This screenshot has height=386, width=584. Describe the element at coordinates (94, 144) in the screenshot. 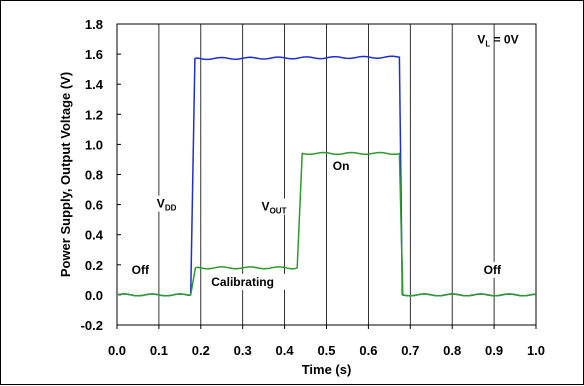

I see `y-tick-label: 1.0` at that location.